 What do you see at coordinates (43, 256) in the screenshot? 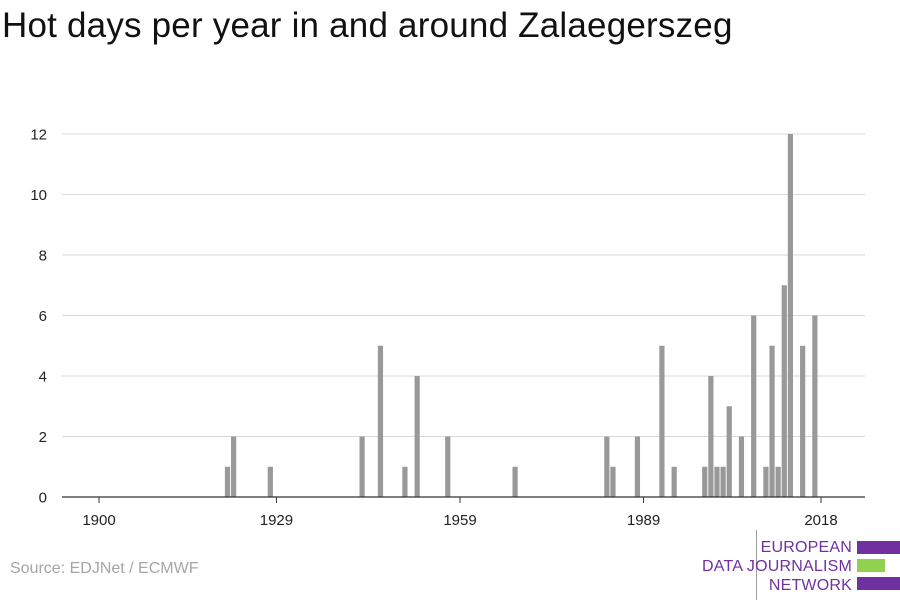
I see `y-tick-label: 8` at bounding box center [43, 256].